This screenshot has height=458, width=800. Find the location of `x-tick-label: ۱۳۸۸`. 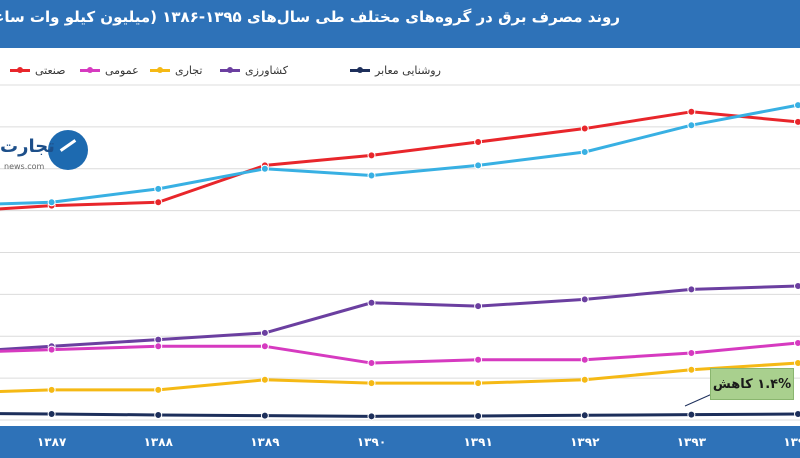

x-tick-label: ۱۳۸۸ is located at coordinates (159, 442).